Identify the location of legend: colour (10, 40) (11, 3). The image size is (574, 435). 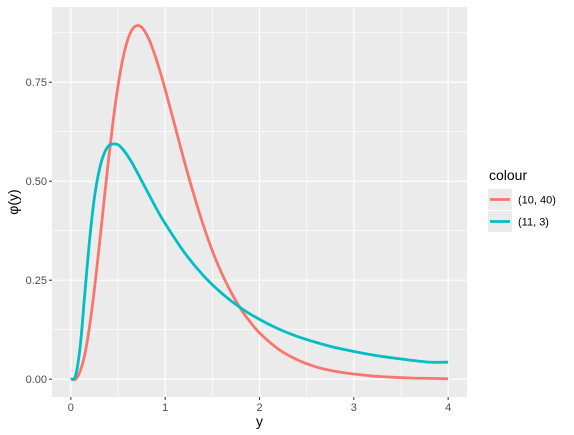
(522, 199).